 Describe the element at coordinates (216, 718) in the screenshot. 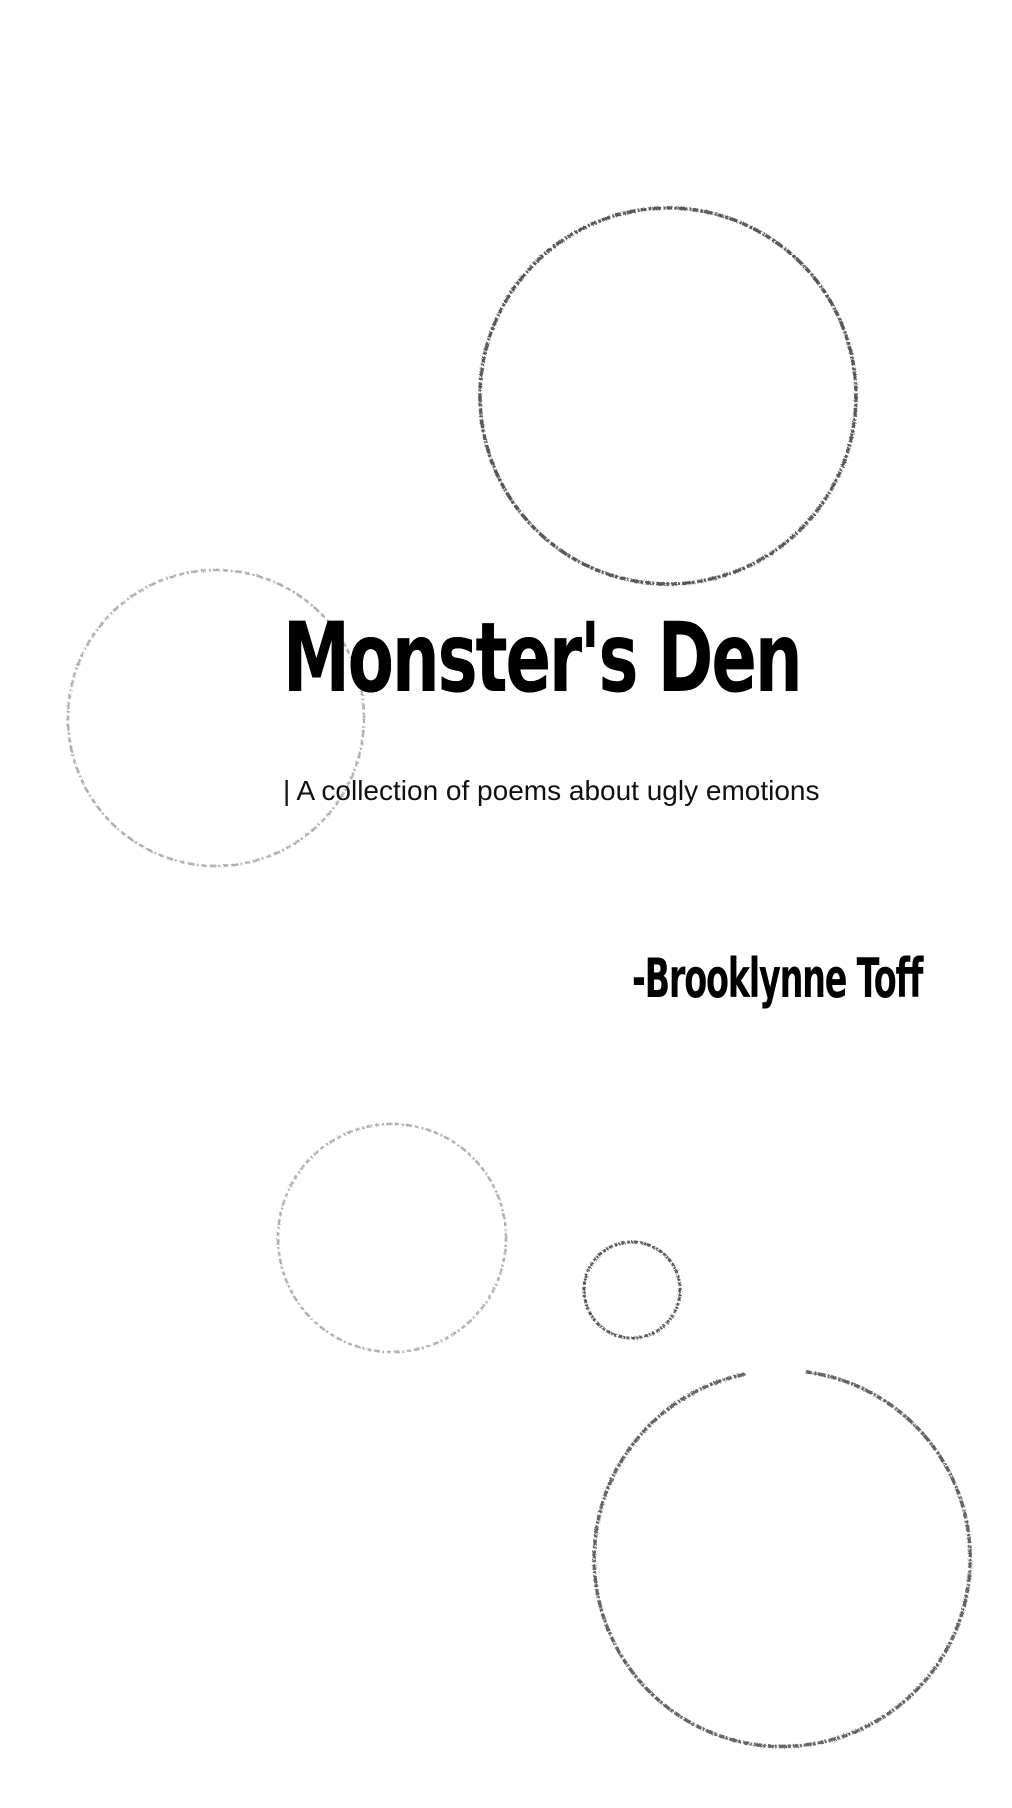

I see `ring-left` at that location.